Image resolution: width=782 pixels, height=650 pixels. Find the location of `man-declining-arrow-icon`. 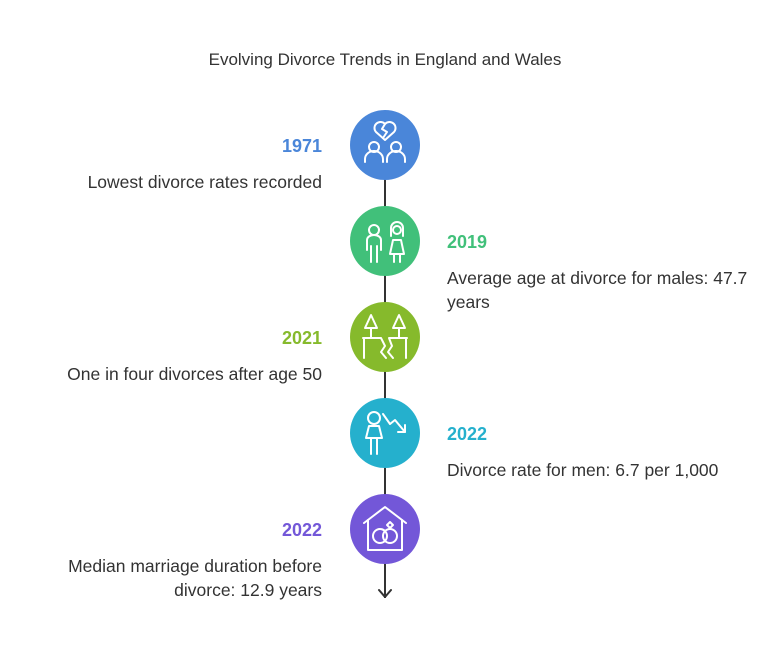

man-declining-arrow-icon is located at coordinates (385, 433).